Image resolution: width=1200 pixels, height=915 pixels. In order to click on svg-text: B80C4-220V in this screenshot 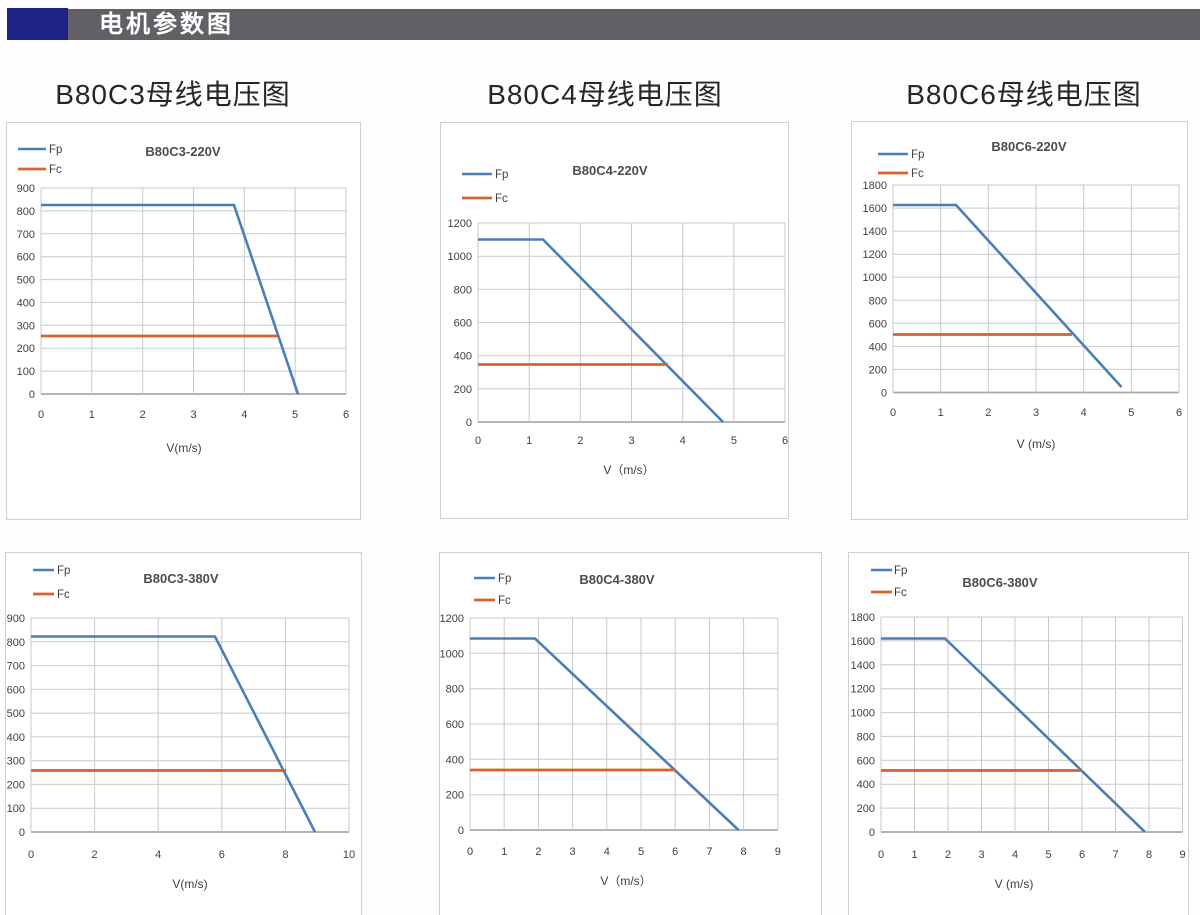, I will do `click(609, 170)`.